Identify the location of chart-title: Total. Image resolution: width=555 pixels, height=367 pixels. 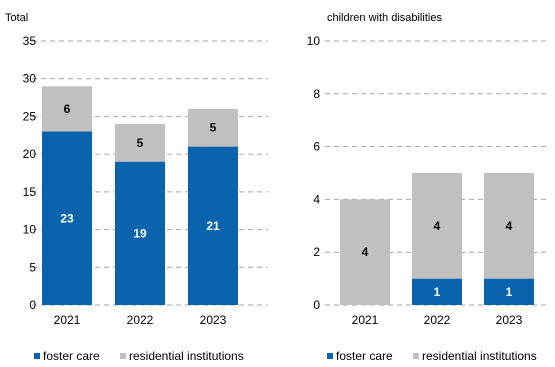
(16, 18).